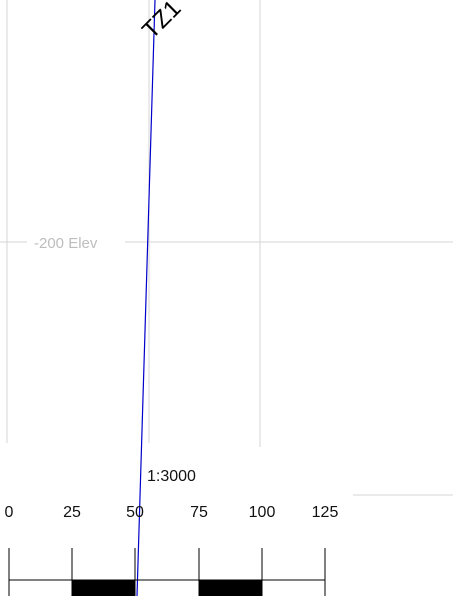 The height and width of the screenshot is (596, 453). Describe the element at coordinates (262, 512) in the screenshot. I see `scale-tick-label: 100` at that location.